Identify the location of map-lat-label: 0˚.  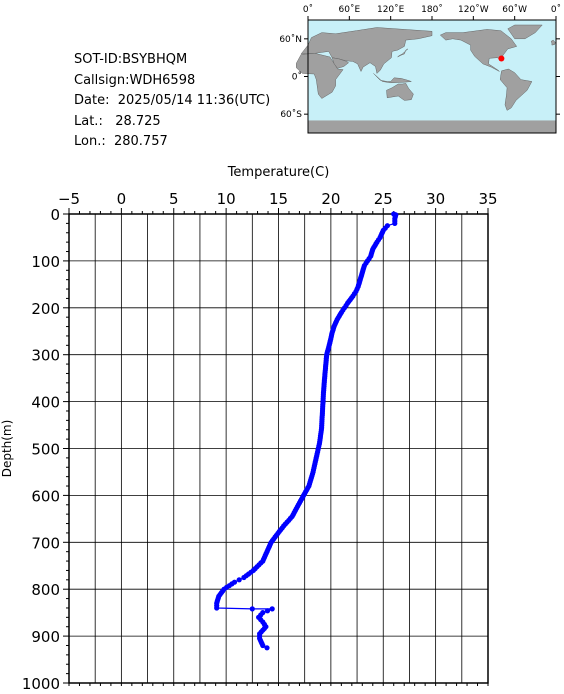
(297, 77).